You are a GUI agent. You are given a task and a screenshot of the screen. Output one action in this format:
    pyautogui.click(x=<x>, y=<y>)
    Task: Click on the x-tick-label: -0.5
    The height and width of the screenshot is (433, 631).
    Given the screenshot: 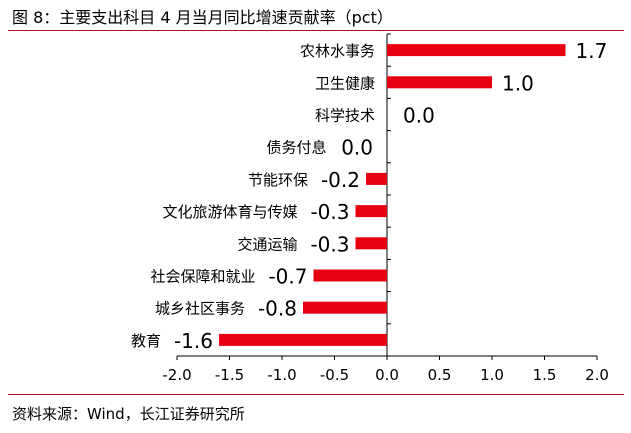 What is the action you would take?
    pyautogui.click(x=334, y=375)
    